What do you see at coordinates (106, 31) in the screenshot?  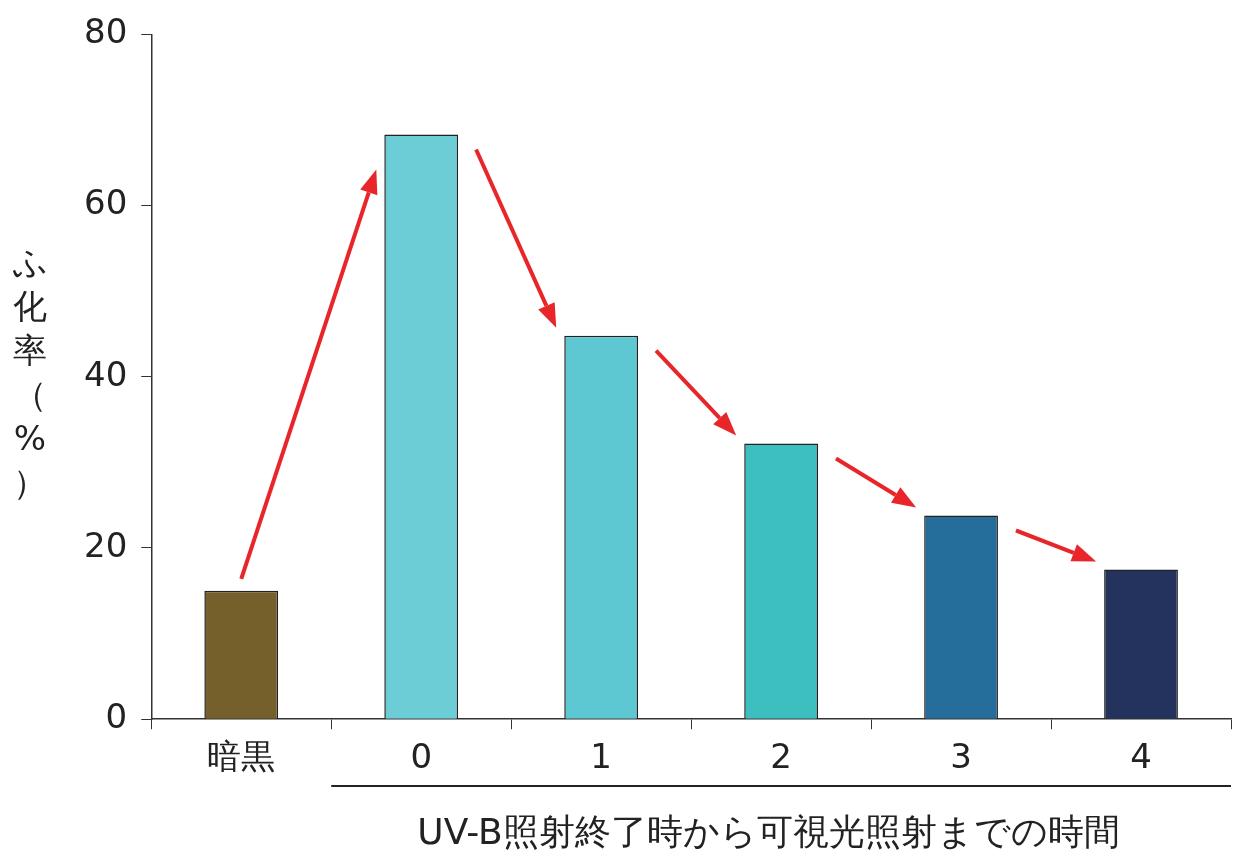 I see `y-tick-label: 80` at bounding box center [106, 31].